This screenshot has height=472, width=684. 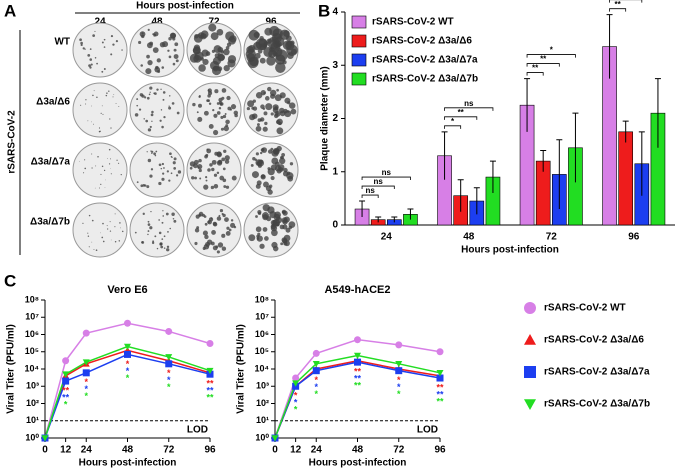 I want to click on row-label: Δ3a/Δ7a, so click(x=51, y=162).